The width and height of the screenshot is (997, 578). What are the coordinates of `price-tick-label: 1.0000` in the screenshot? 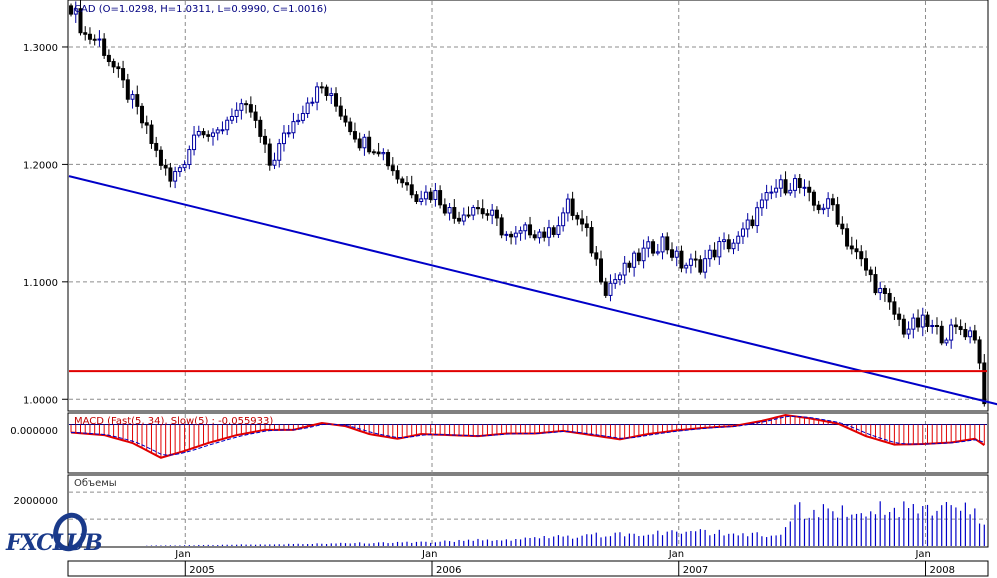 It's located at (40, 400).